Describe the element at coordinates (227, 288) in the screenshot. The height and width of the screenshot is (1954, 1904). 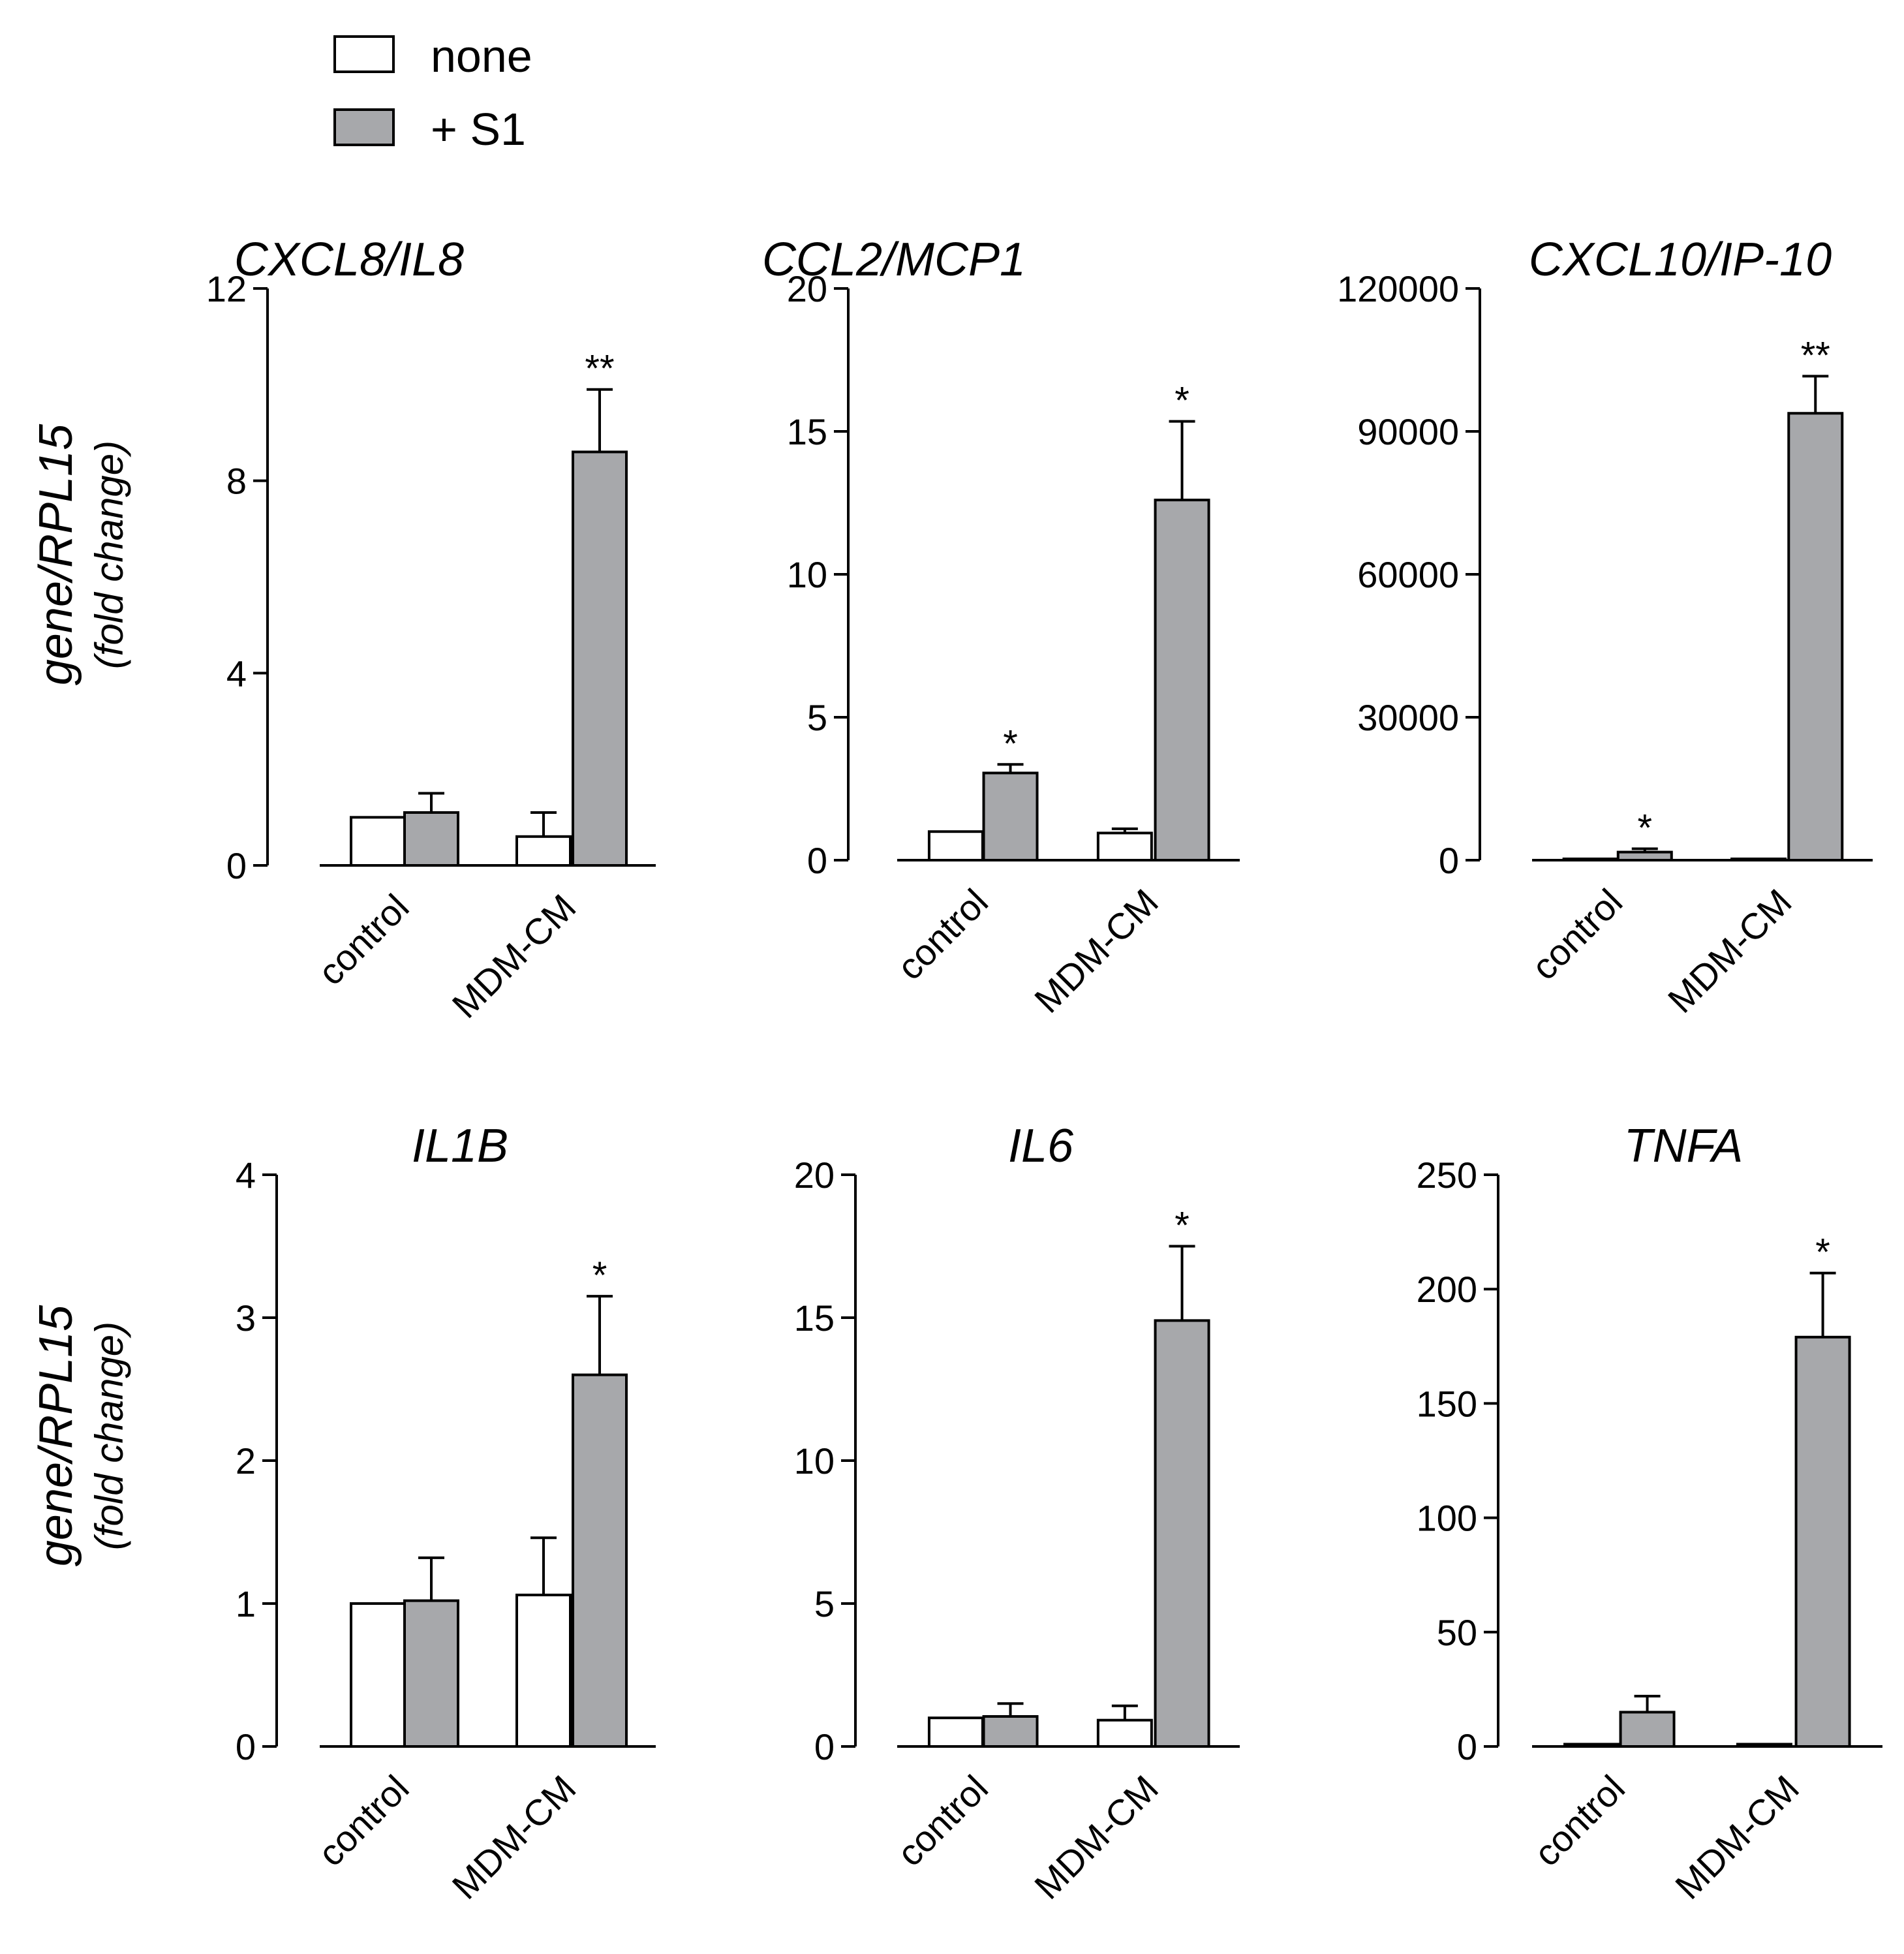
I see `y-tick-label: 12` at that location.